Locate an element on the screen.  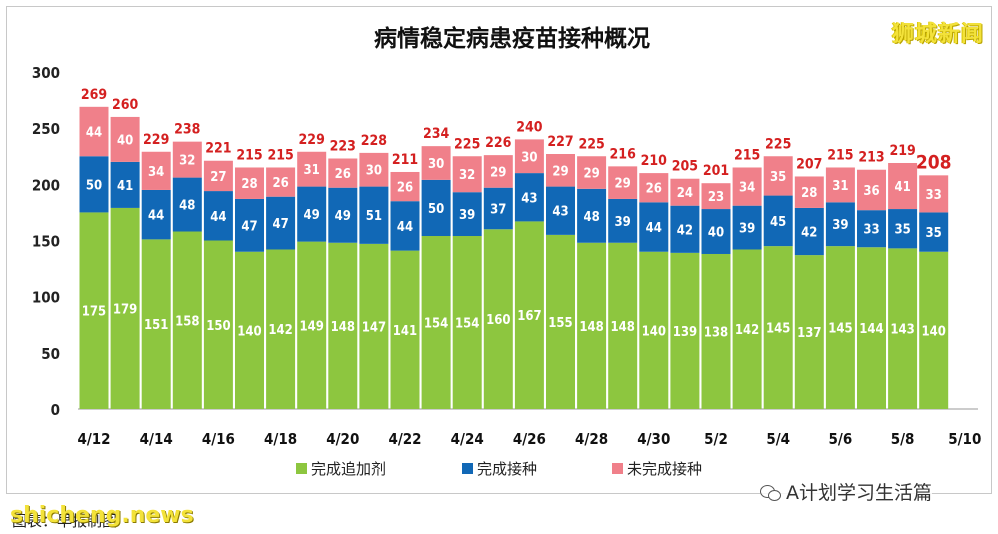
legend-label: 完成接种 is located at coordinates (507, 469).